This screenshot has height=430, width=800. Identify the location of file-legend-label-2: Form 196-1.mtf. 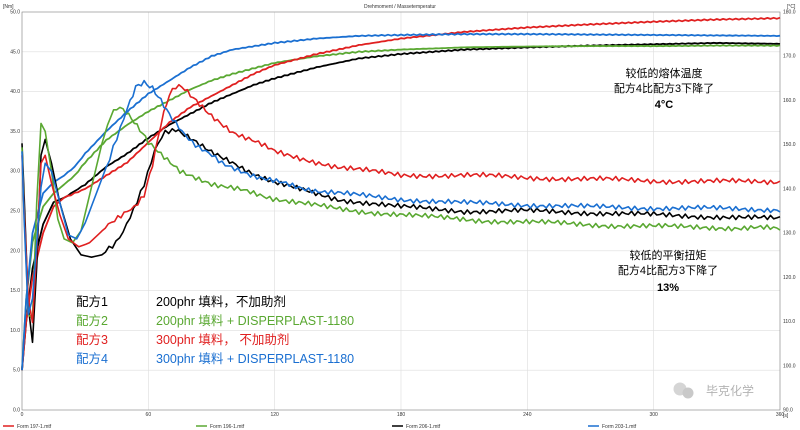
(227, 427).